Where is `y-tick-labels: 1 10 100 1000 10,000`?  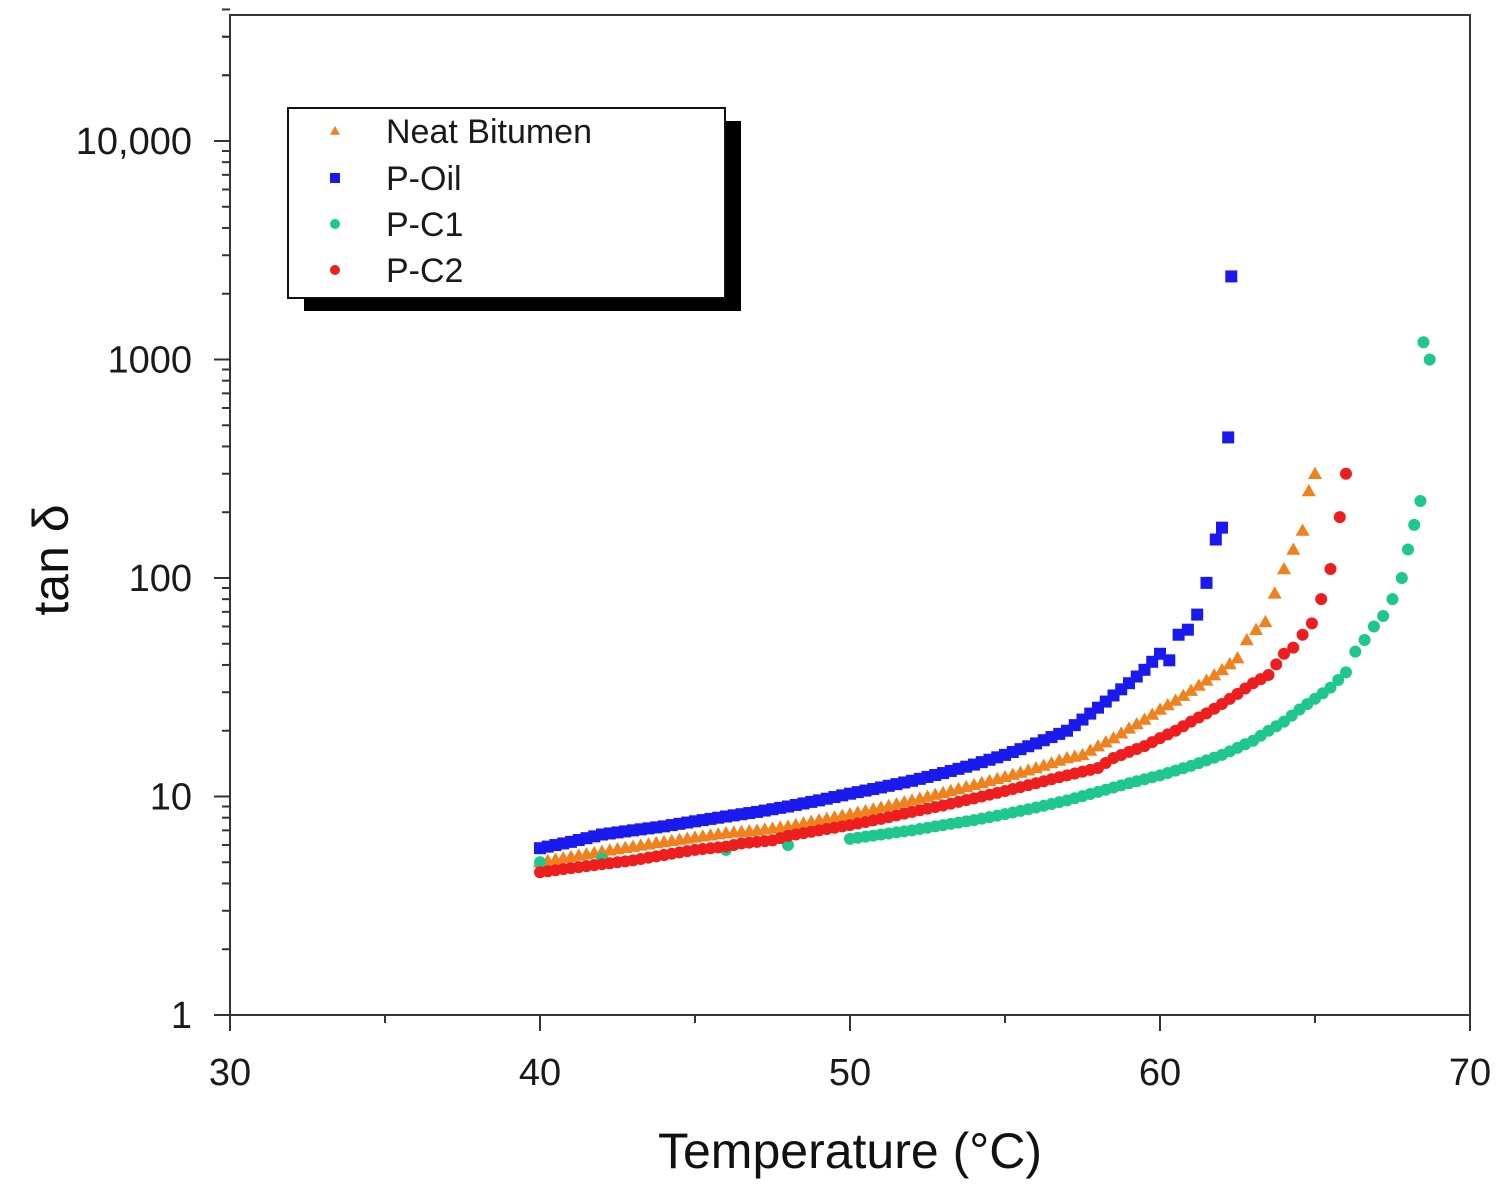 y-tick-labels: 1 10 100 1000 10,000 is located at coordinates (134, 579).